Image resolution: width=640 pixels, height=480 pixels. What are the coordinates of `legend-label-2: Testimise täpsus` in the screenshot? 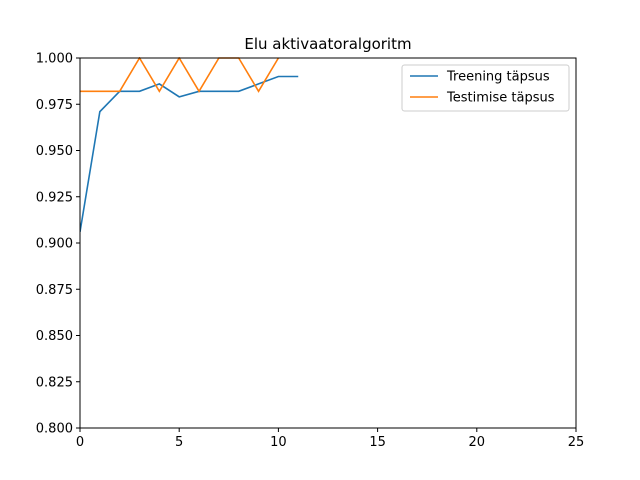 It's located at (500, 98).